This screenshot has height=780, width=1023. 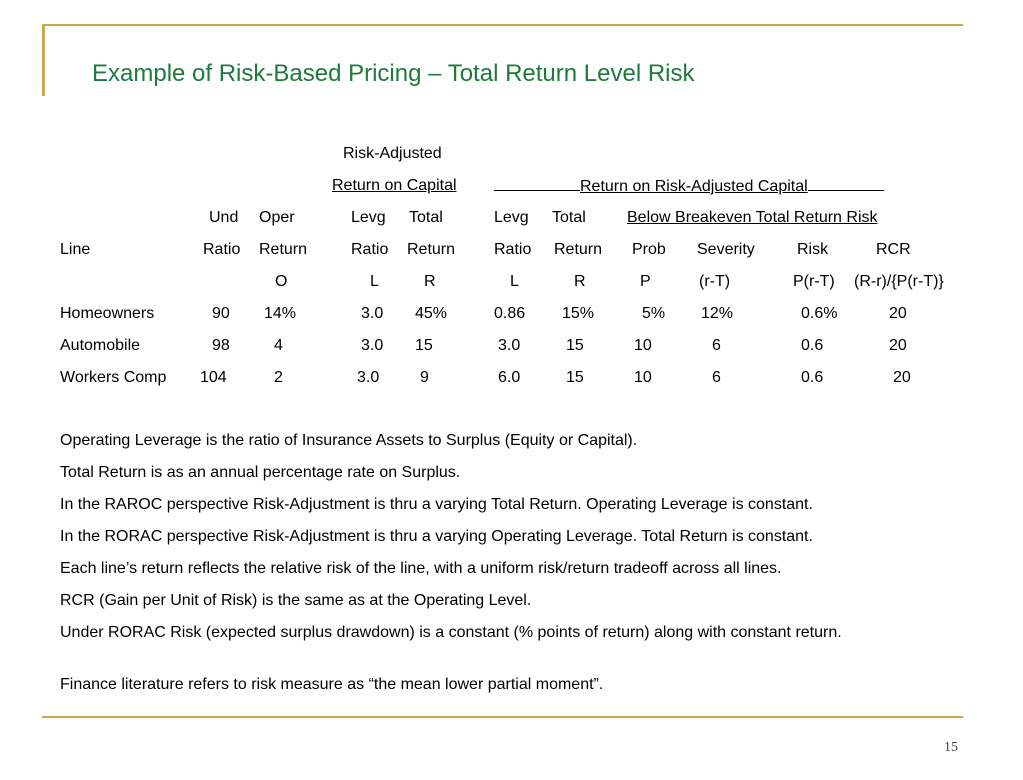 What do you see at coordinates (431, 313) in the screenshot?
I see `row-homeowners-total-return: 45%` at bounding box center [431, 313].